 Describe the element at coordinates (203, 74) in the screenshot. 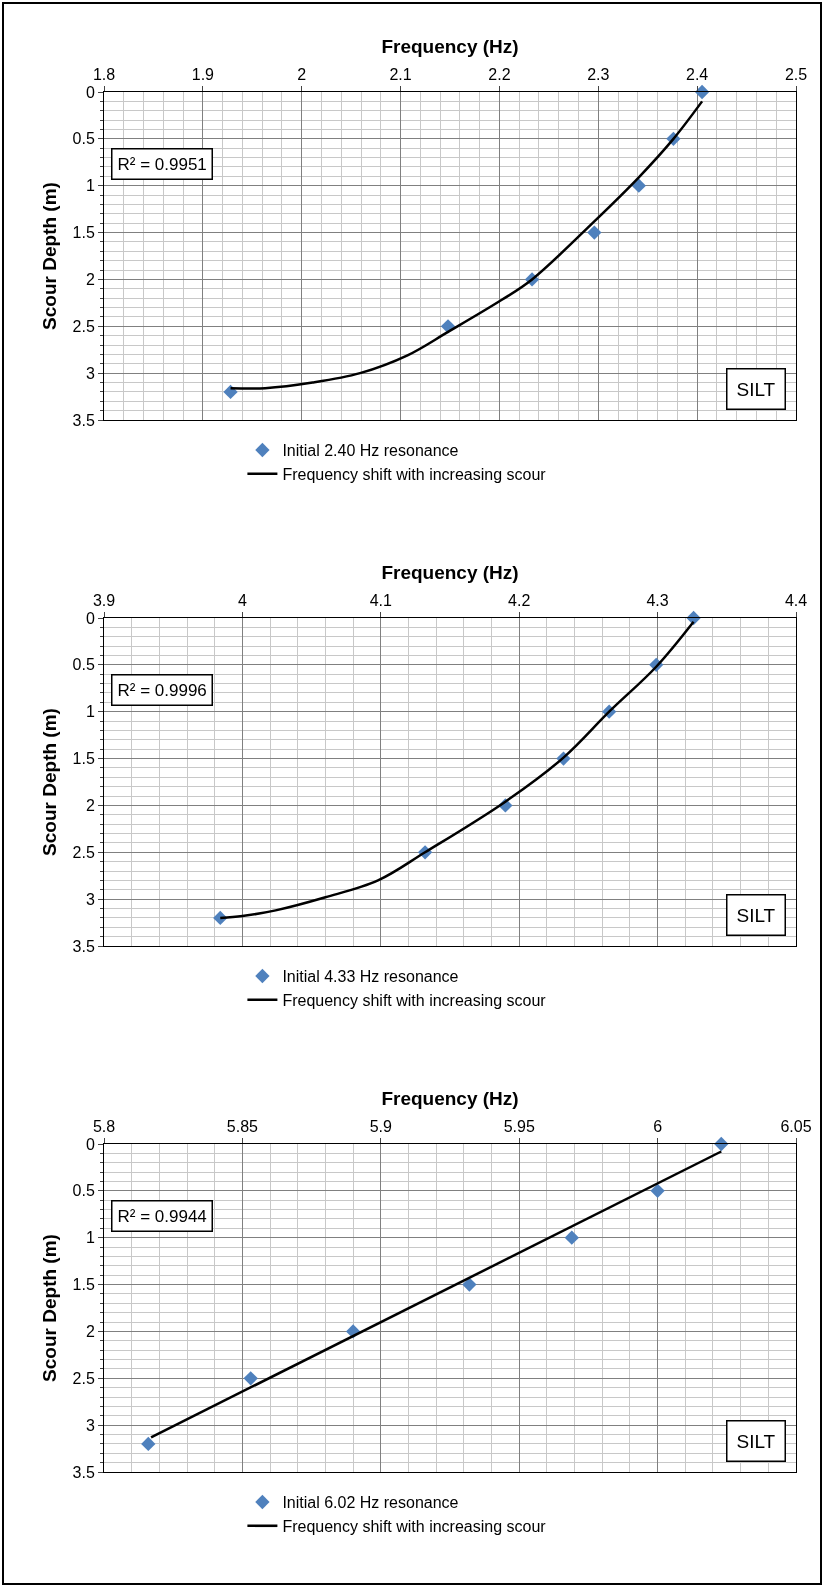

I see `x-tick-label: 1.9` at that location.